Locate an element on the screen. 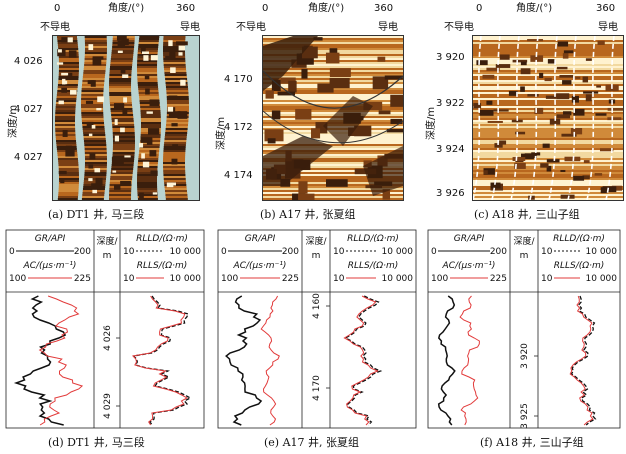 Image resolution: width=626 pixels, height=454 pixels. log-f-caption: (f) A18 井, 三山子组 is located at coordinates (532, 442).